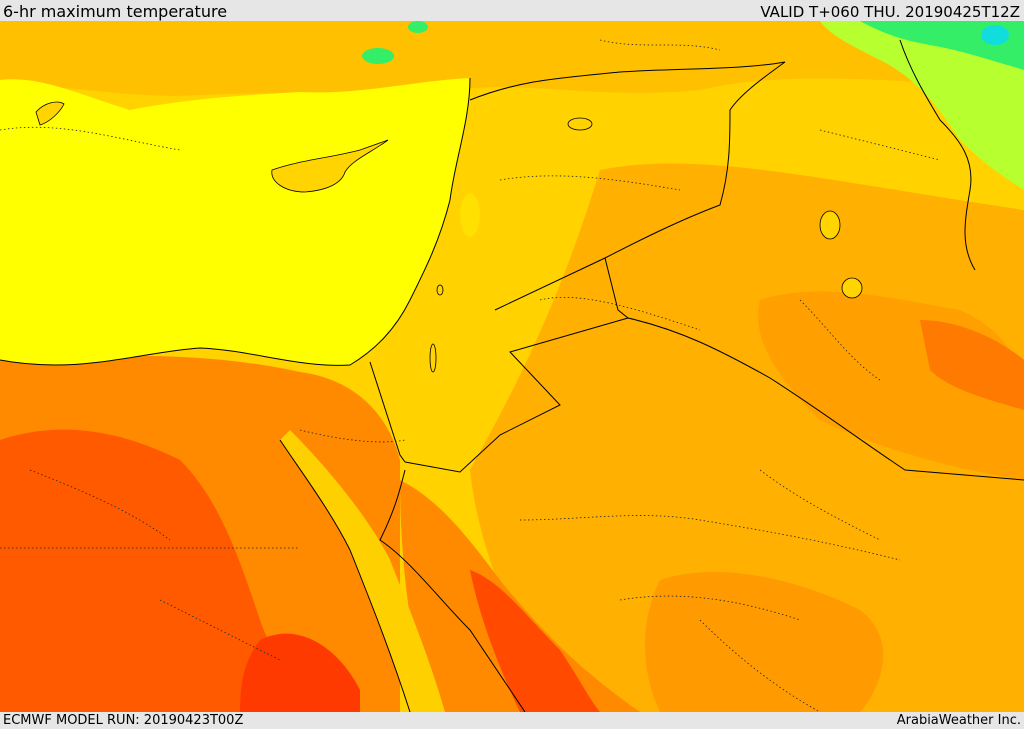  What do you see at coordinates (627, 81) in the screenshot?
I see `border-turkey-syria` at bounding box center [627, 81].